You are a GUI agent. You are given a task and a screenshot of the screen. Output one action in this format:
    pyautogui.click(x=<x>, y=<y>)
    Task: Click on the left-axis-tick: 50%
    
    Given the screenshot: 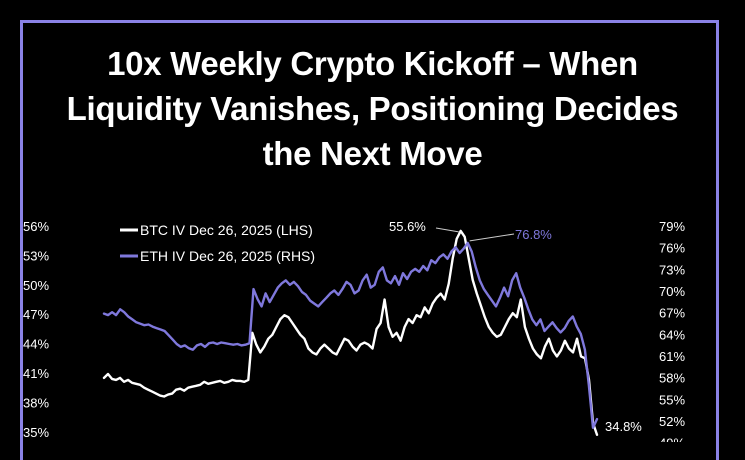 What is the action you would take?
    pyautogui.click(x=36, y=285)
    